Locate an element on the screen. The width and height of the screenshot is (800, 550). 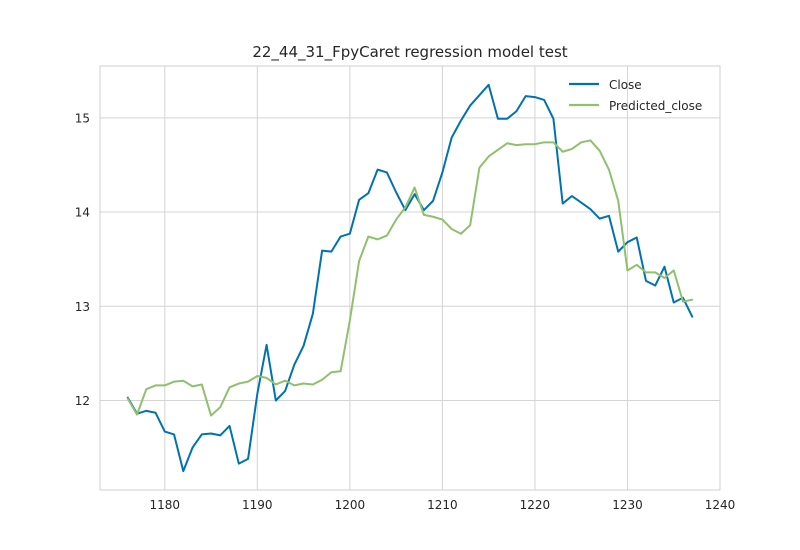
y-tick-label: 14 is located at coordinates (82, 213).